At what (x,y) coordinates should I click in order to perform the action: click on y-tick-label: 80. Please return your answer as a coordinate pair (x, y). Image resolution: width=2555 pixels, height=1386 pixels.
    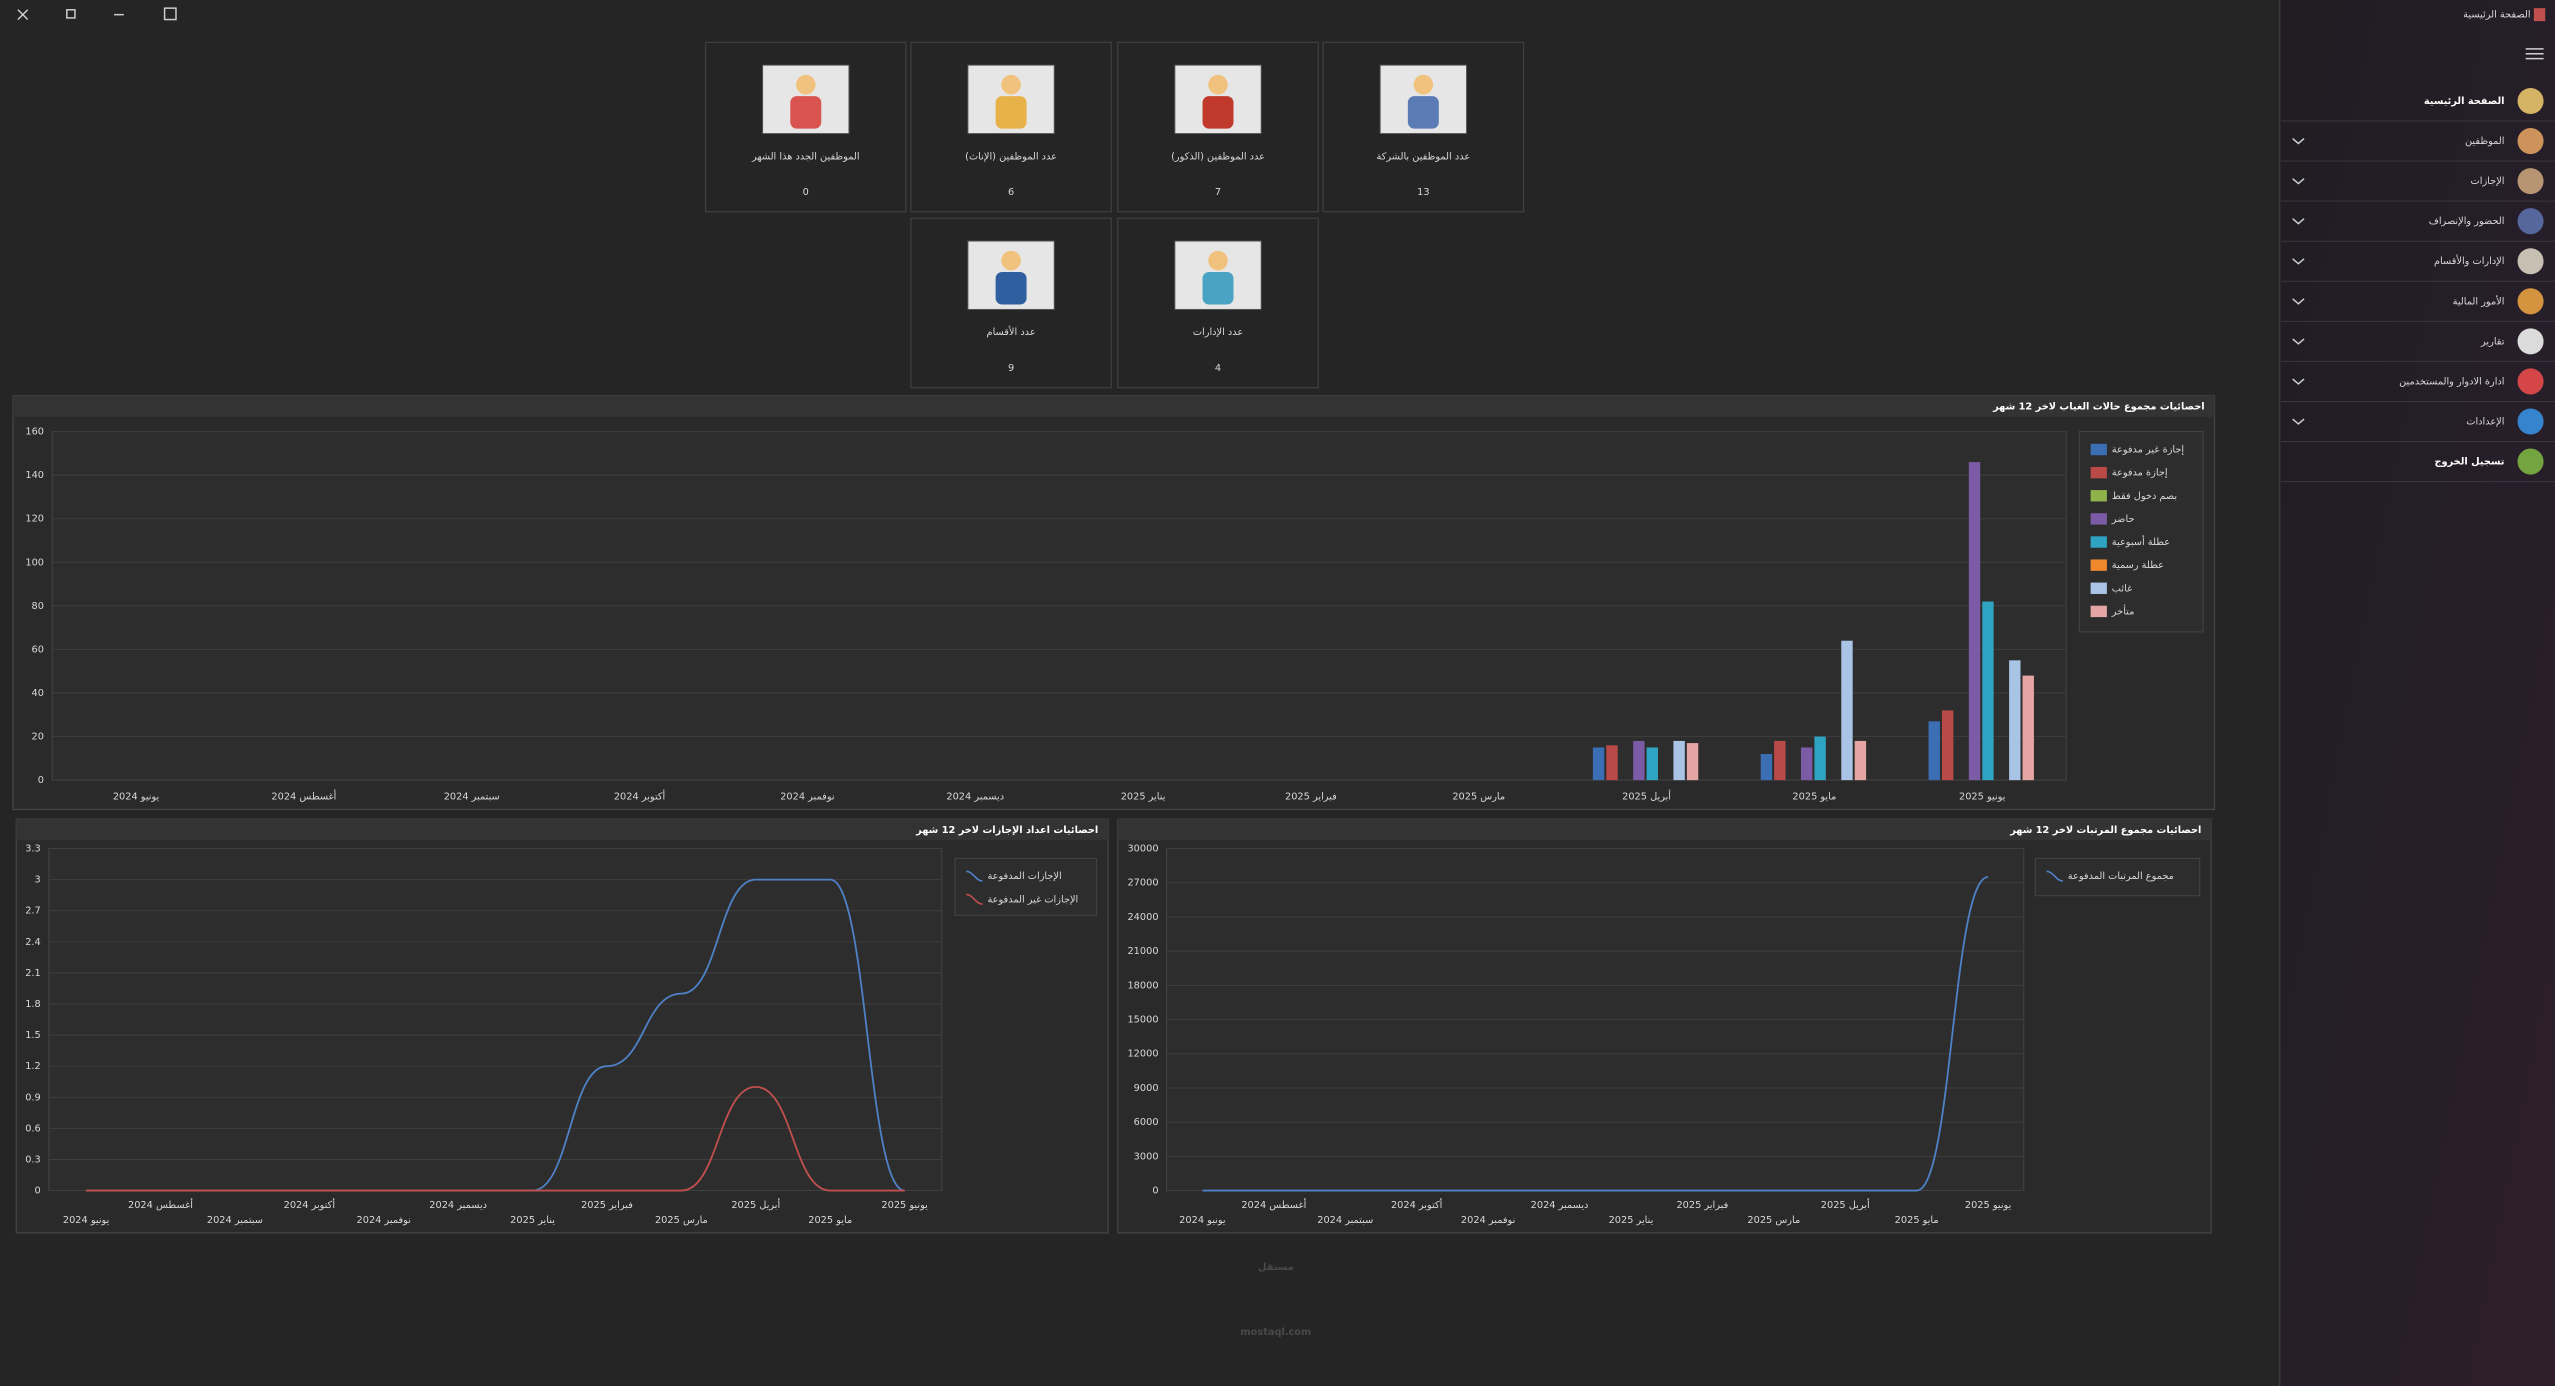
    Looking at the image, I should click on (38, 606).